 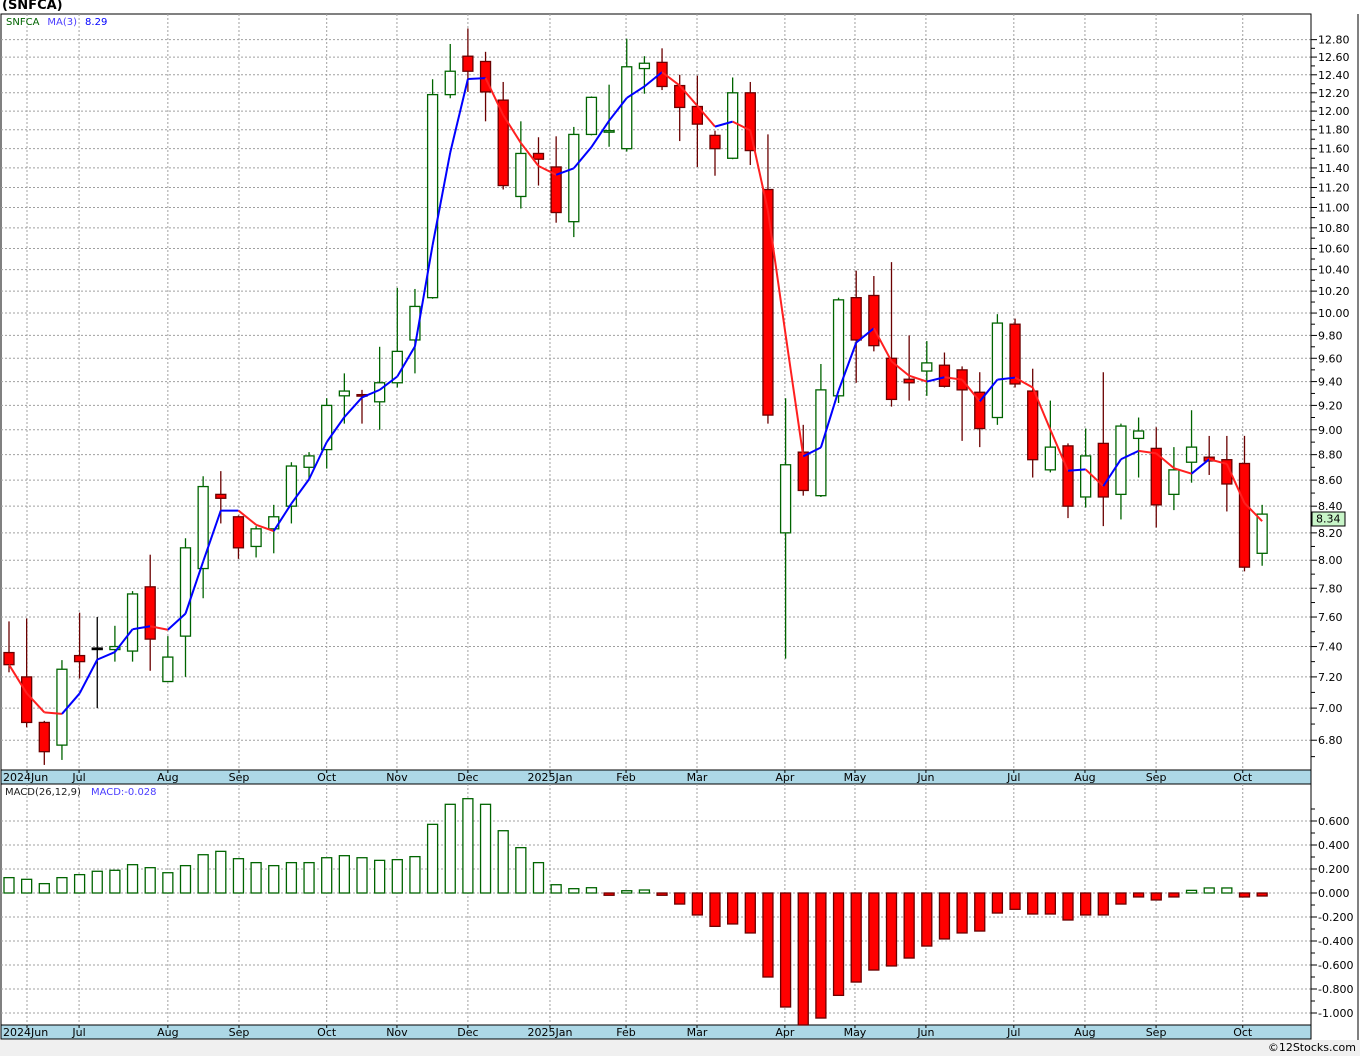 I want to click on date-axis-band, so click(x=656, y=777).